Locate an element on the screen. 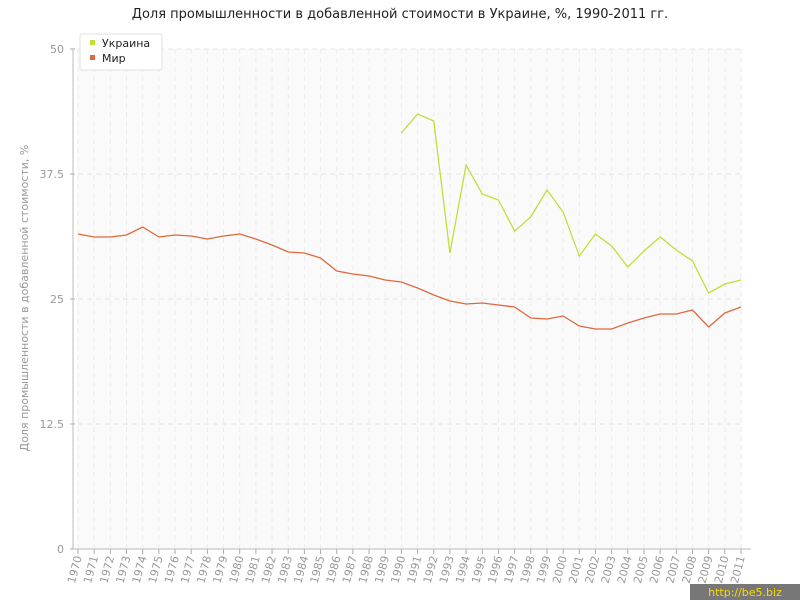  legend-box is located at coordinates (121, 52).